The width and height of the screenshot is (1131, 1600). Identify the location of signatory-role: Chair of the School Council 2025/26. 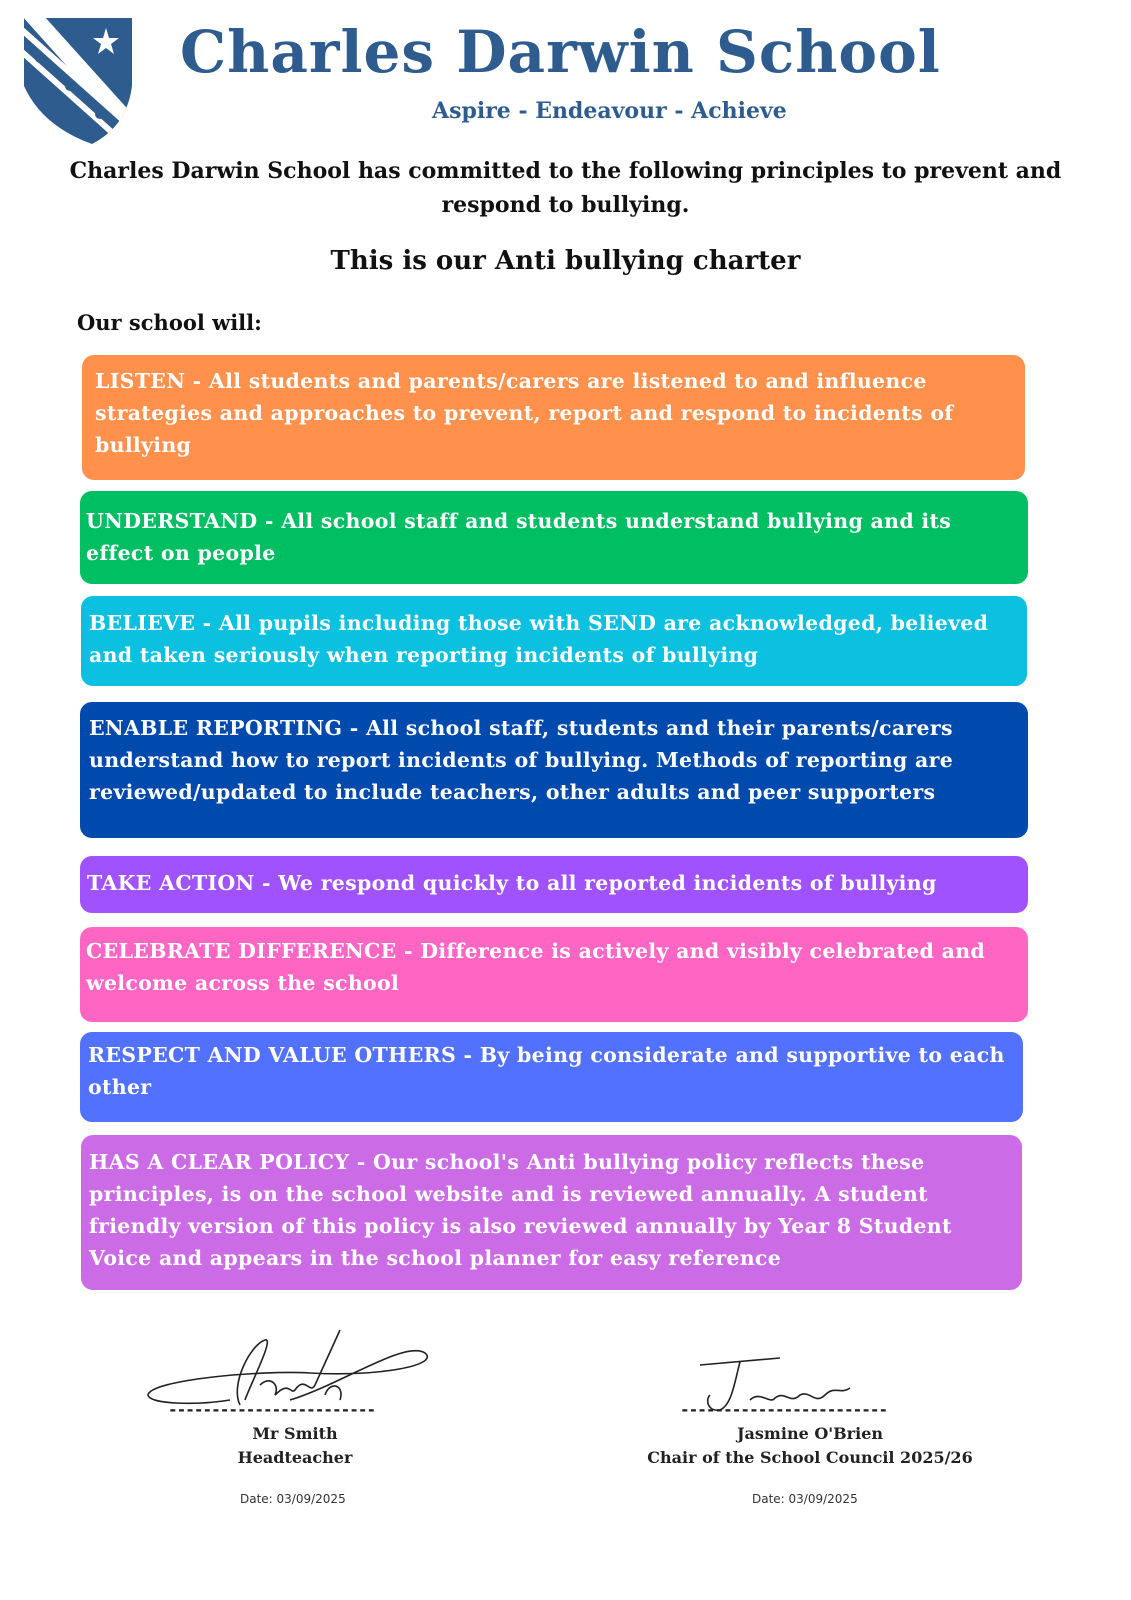
(810, 1457).